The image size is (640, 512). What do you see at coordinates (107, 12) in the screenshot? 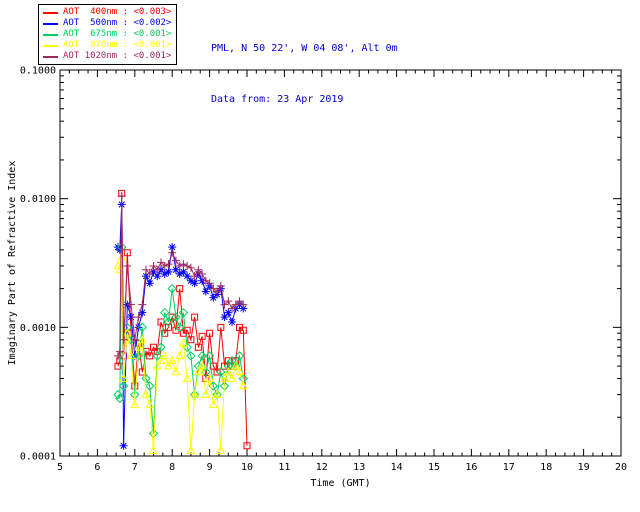
I see `legend-entry-400nm: AOT 400nm : <0.003>` at bounding box center [107, 12].